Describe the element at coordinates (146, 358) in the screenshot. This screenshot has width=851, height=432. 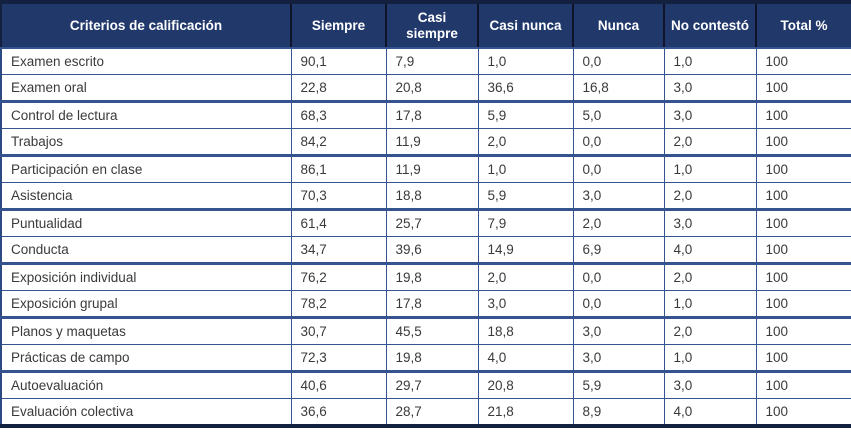
I see `criterion-label: Prácticas de campo` at that location.